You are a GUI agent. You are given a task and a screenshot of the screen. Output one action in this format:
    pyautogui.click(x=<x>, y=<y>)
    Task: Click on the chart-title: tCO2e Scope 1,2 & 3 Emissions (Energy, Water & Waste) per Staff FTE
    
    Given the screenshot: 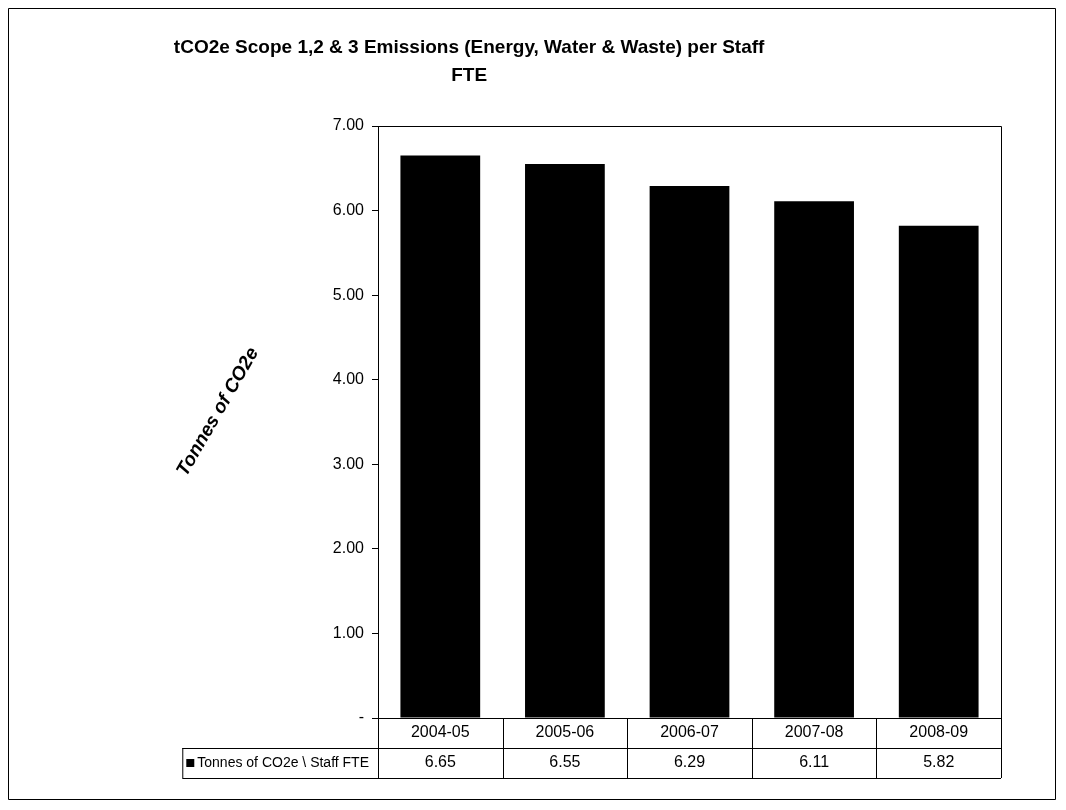 What is the action you would take?
    pyautogui.click(x=469, y=61)
    